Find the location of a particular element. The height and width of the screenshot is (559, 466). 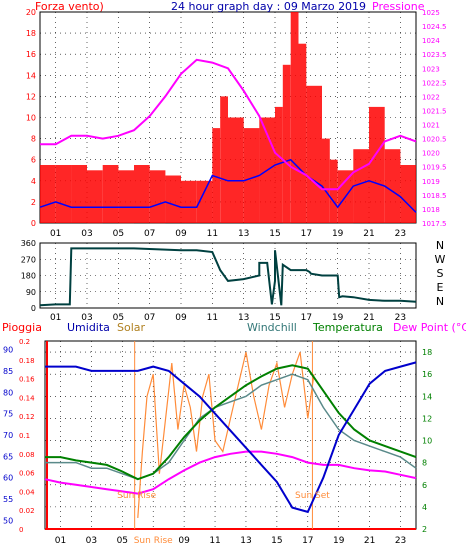

humidity-tick-label: 55 is located at coordinates (8, 499).